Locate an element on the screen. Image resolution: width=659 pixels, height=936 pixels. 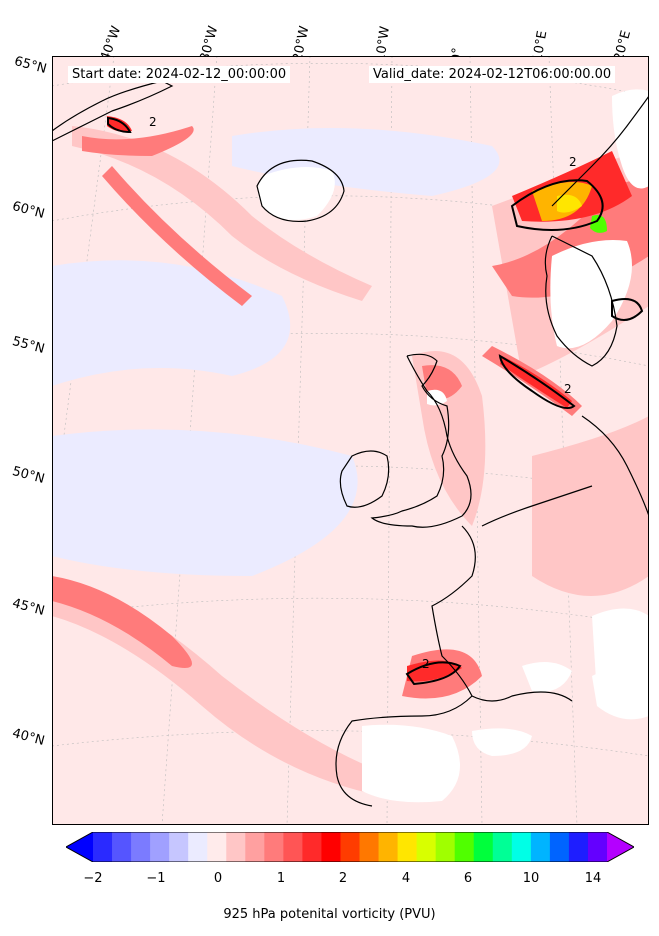
colorbar-extend-max is located at coordinates (620, 847).